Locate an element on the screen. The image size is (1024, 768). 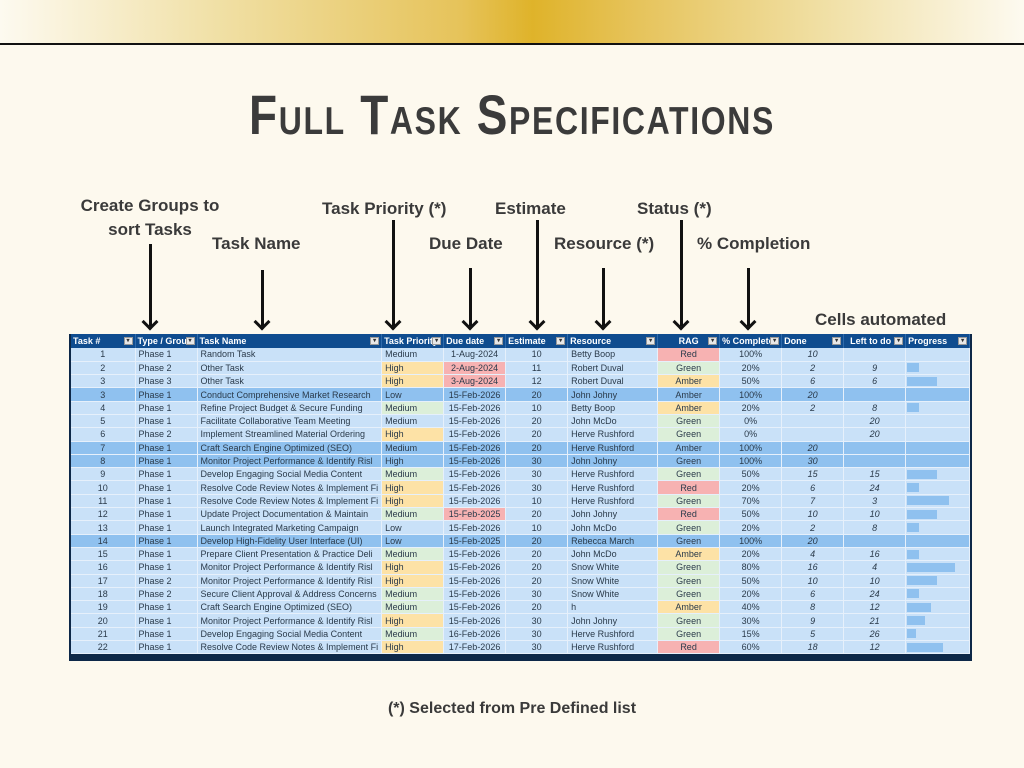
task-name-cell: Implement Streamlined Material Ordering is located at coordinates (290, 434).